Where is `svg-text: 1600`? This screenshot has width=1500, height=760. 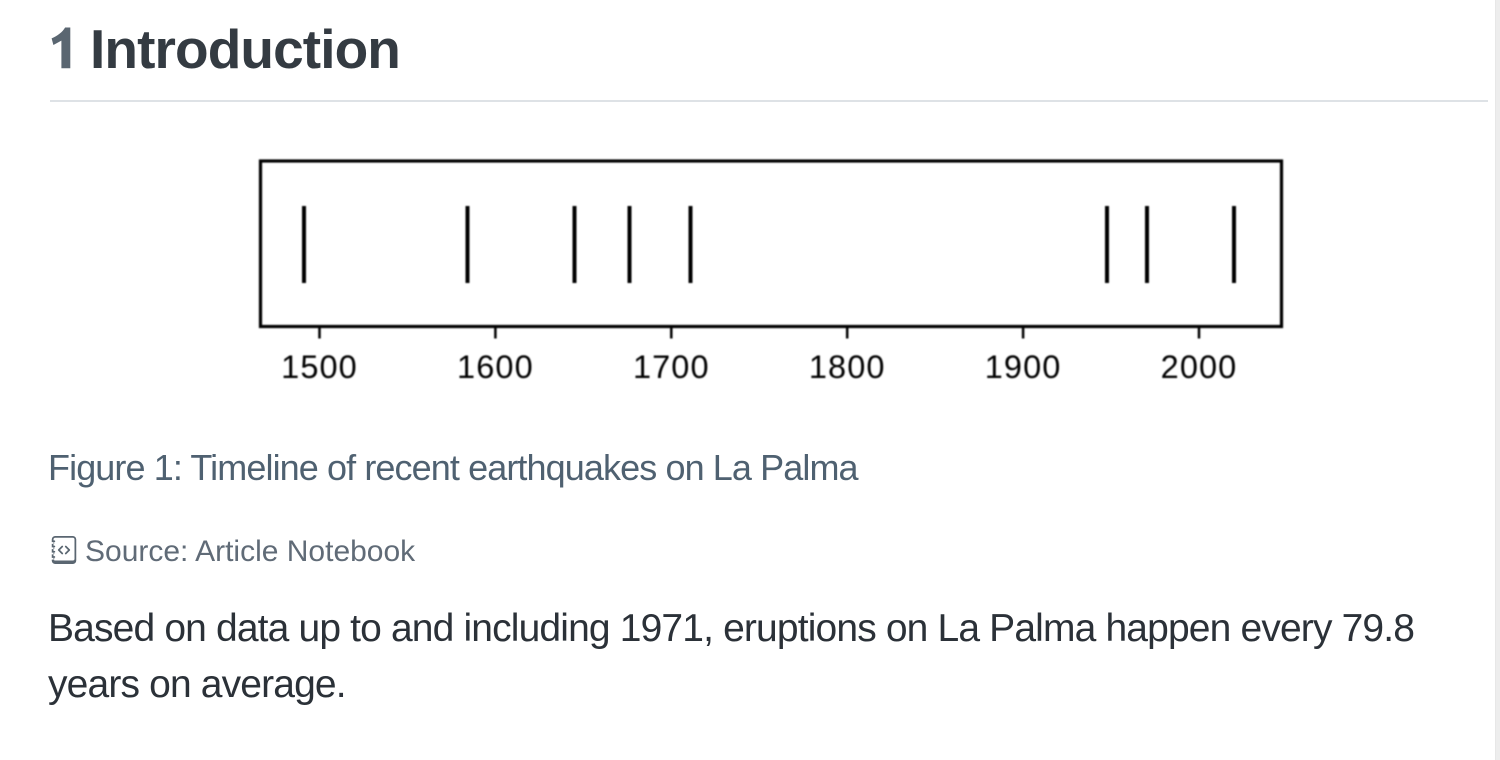
svg-text: 1600 is located at coordinates (495, 367).